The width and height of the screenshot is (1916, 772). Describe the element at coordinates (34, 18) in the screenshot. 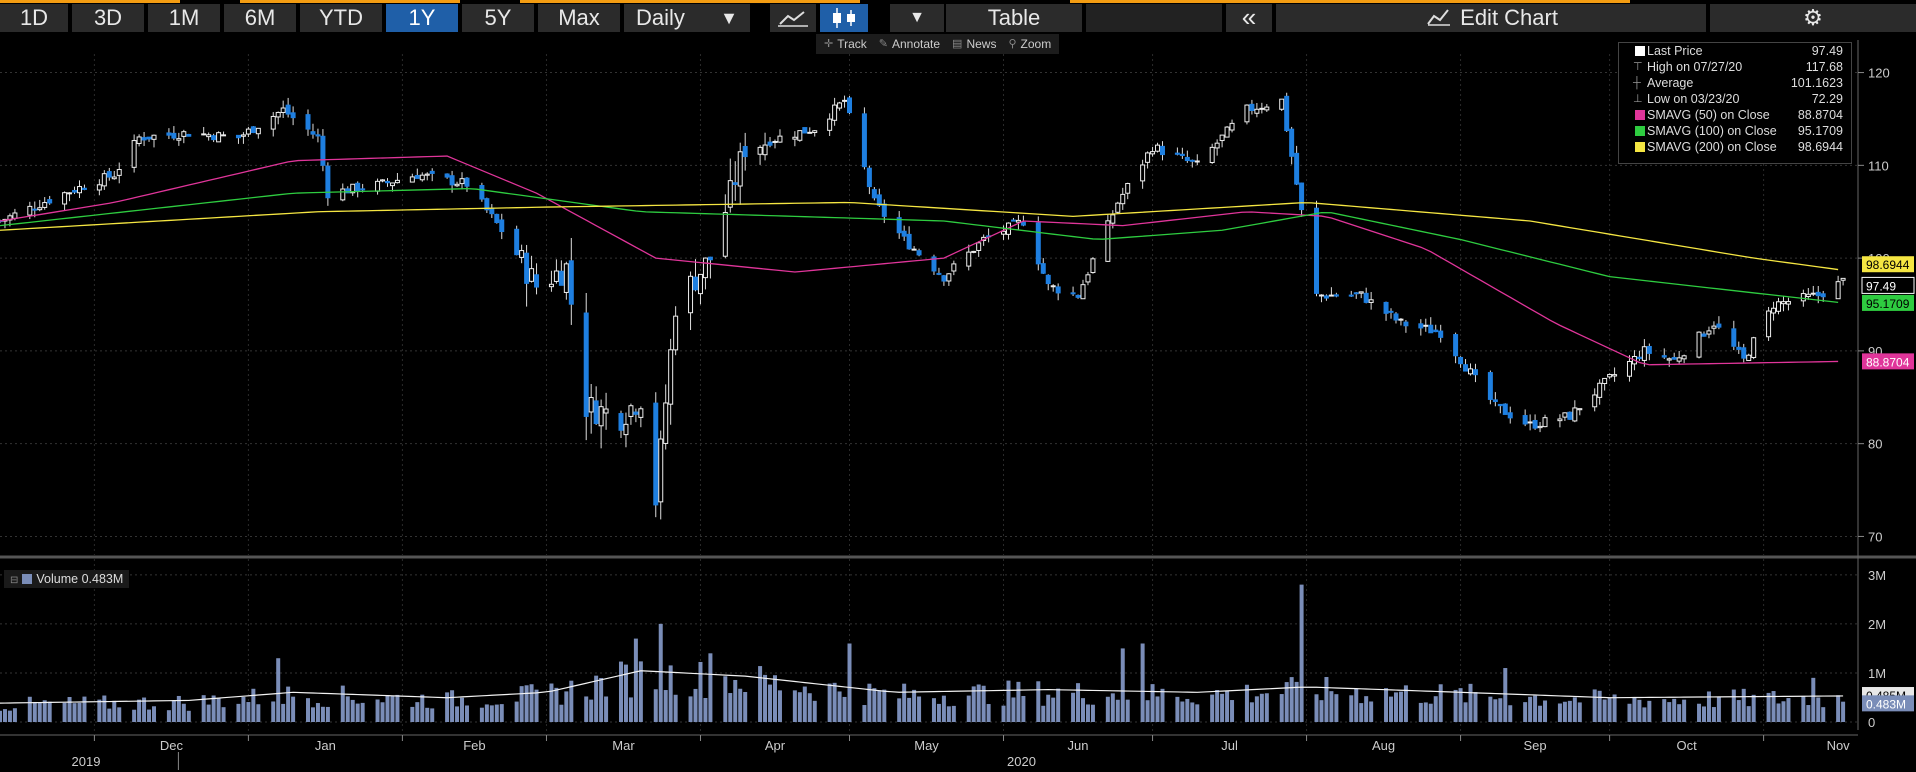

I see `range-button-1d: 1D` at that location.